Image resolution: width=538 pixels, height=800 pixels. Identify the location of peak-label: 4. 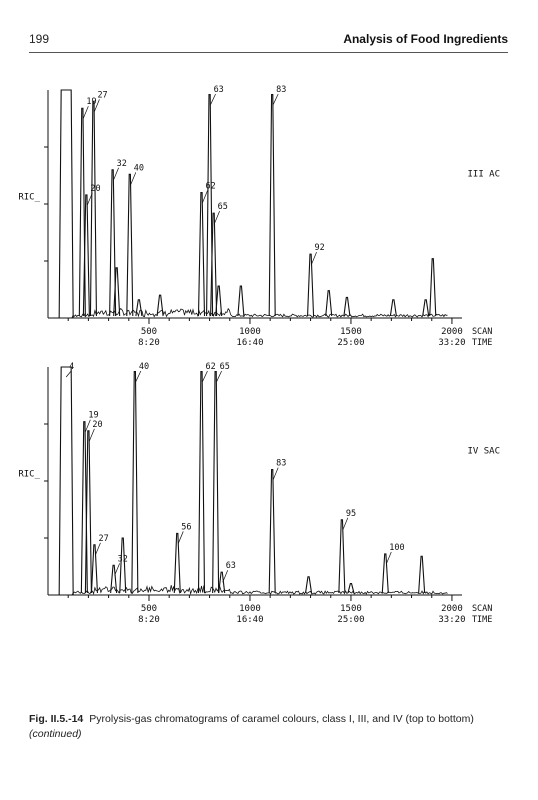
(71, 367).